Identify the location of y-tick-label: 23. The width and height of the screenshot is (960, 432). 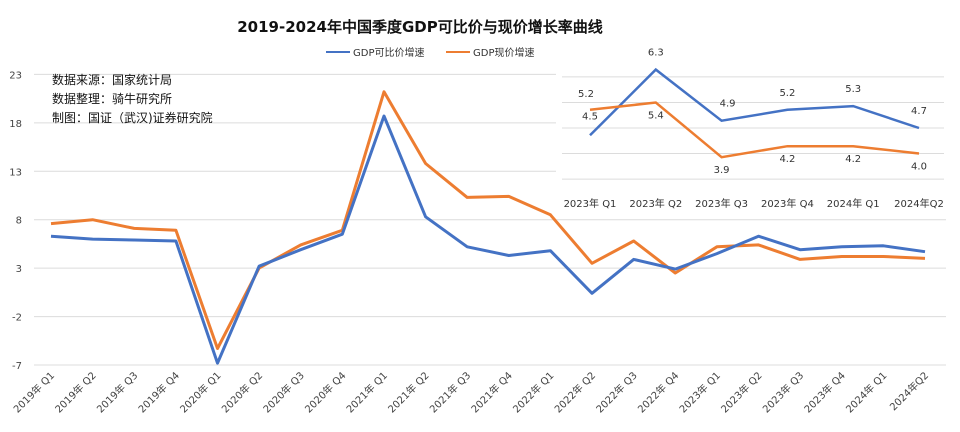
(15, 75).